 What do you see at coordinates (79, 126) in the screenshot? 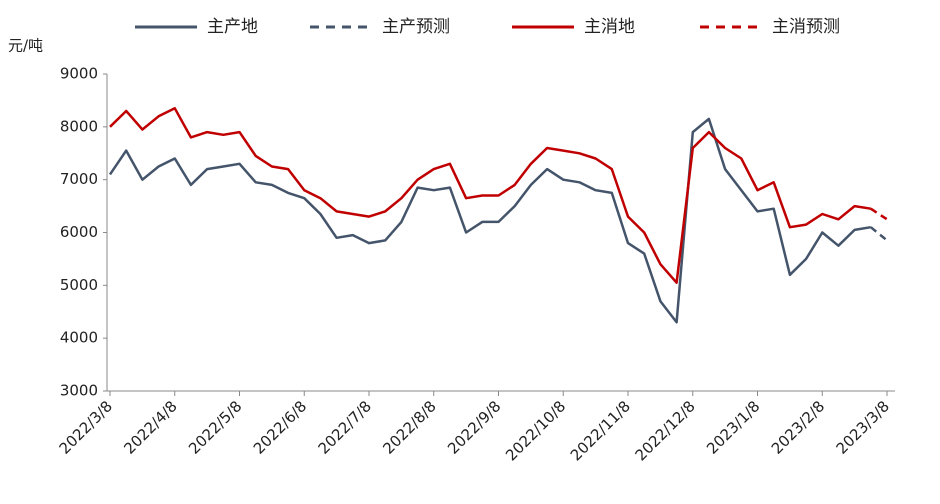
I see `y-tick-label: 8000` at bounding box center [79, 126].